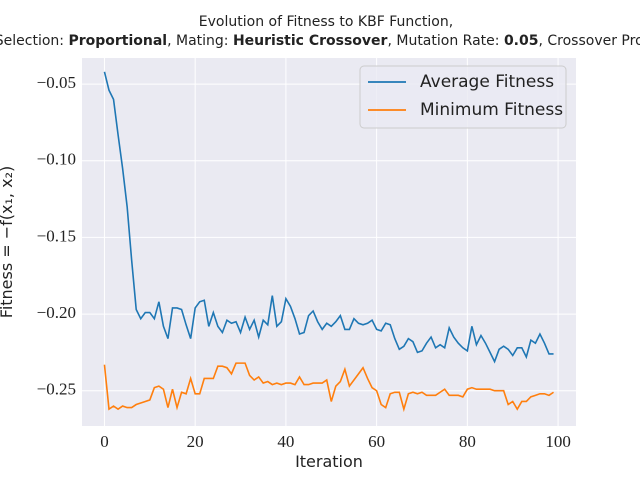 This screenshot has width=640, height=480. Describe the element at coordinates (445, 41) in the screenshot. I see `subtitle-part: , Mutation Rate:` at that location.